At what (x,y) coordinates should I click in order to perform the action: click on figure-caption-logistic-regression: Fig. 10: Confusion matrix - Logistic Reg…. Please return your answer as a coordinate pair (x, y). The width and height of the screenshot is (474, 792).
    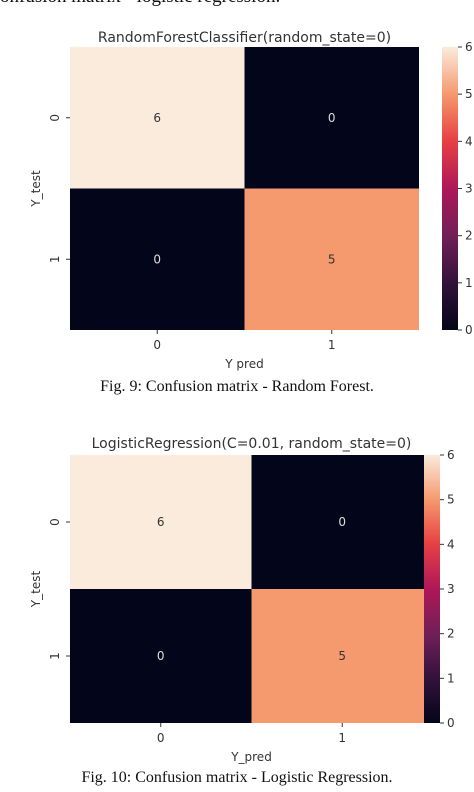
    Looking at the image, I should click on (237, 777).